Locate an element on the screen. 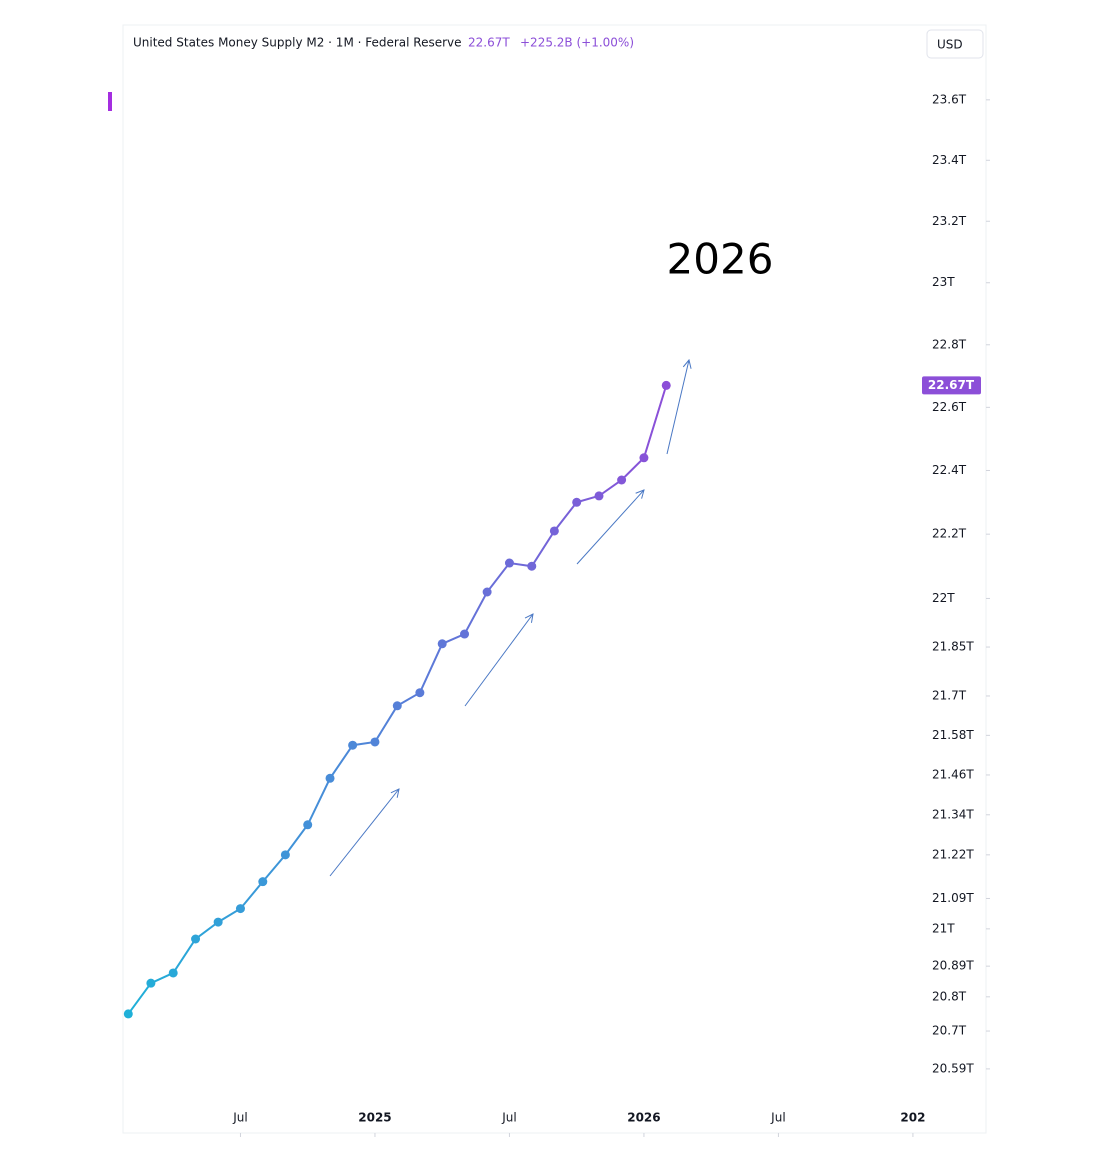 This screenshot has width=1120, height=1168. y-tick-label: 22.2T is located at coordinates (949, 534).